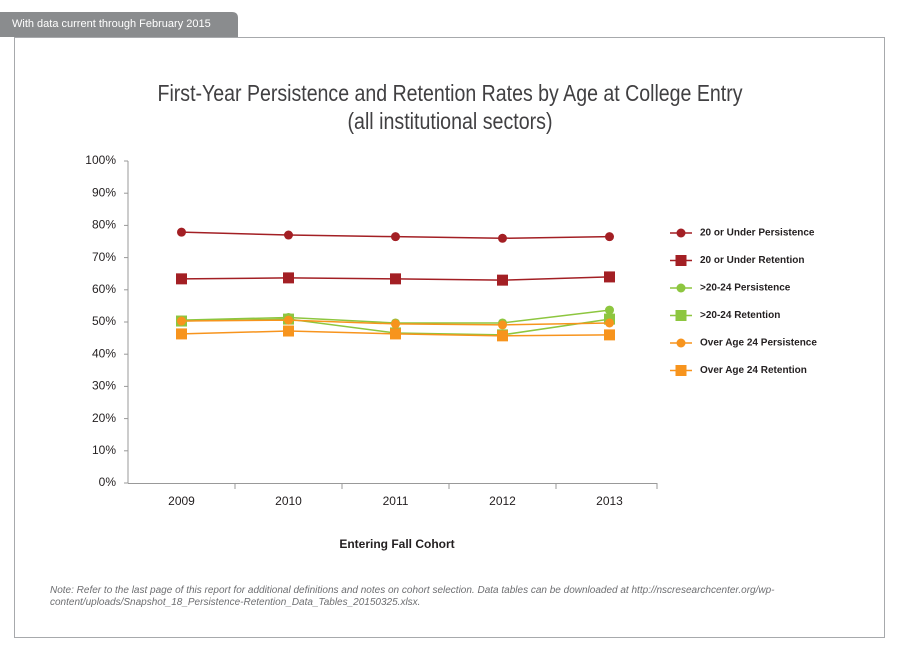 This screenshot has height=650, width=900. Describe the element at coordinates (181, 501) in the screenshot. I see `x-tick-label: 2009` at that location.